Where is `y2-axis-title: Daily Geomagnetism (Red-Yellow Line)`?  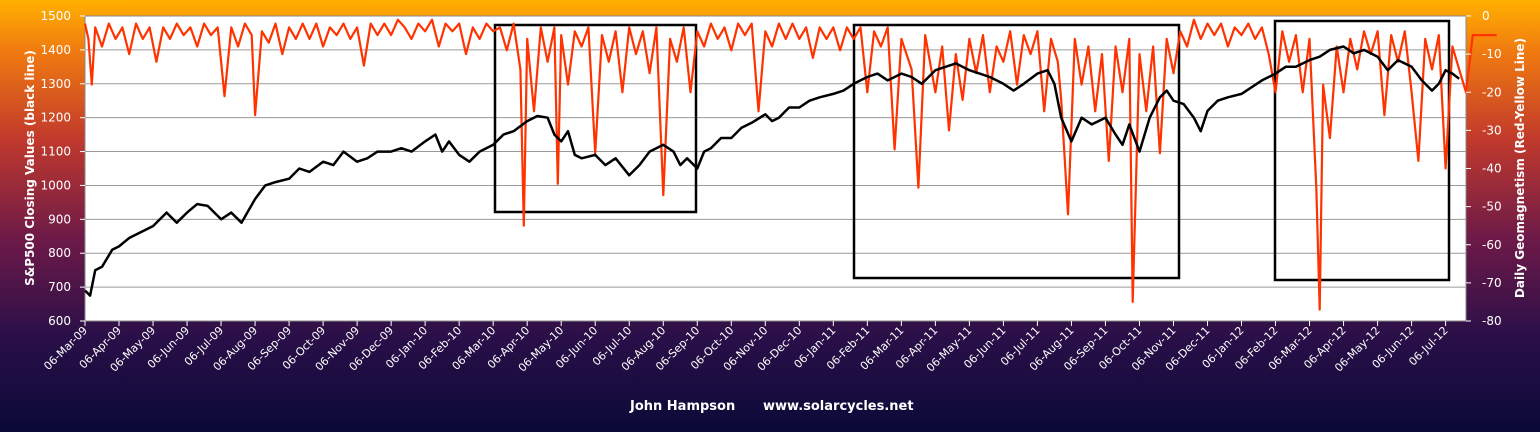 y2-axis-title: Daily Geomagnetism (Red-Yellow Line) is located at coordinates (1520, 168).